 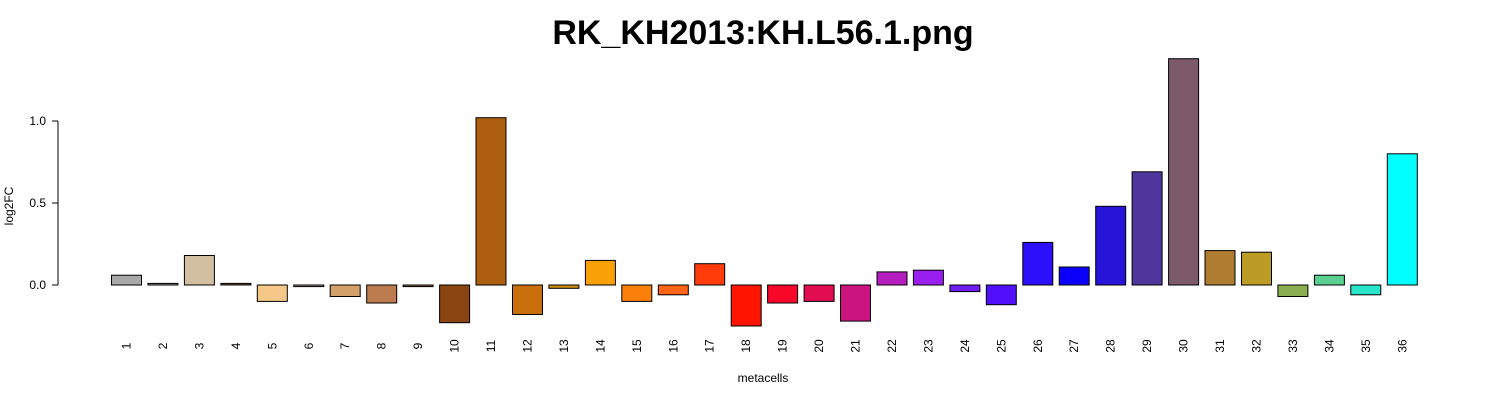 What do you see at coordinates (819, 346) in the screenshot?
I see `x-tick-label: 20` at bounding box center [819, 346].